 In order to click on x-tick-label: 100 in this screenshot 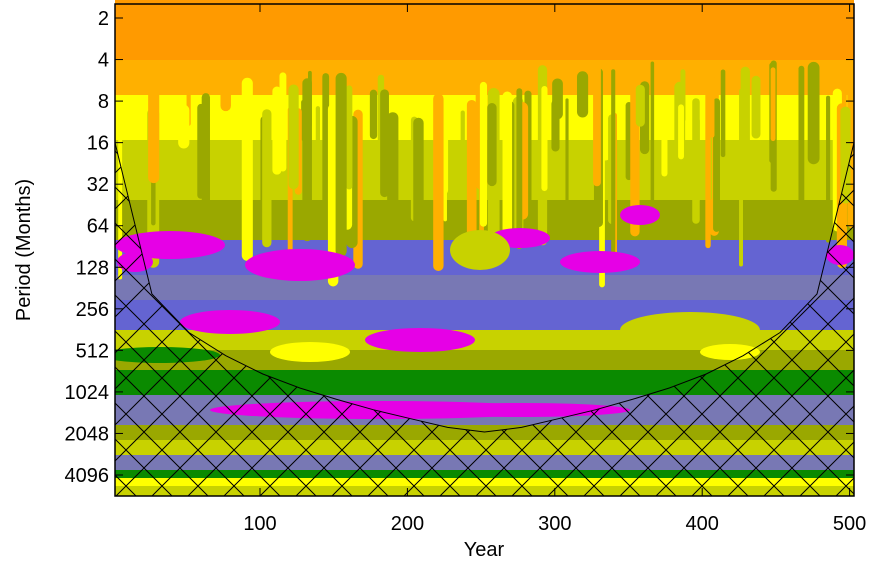, I will do `click(259, 524)`.